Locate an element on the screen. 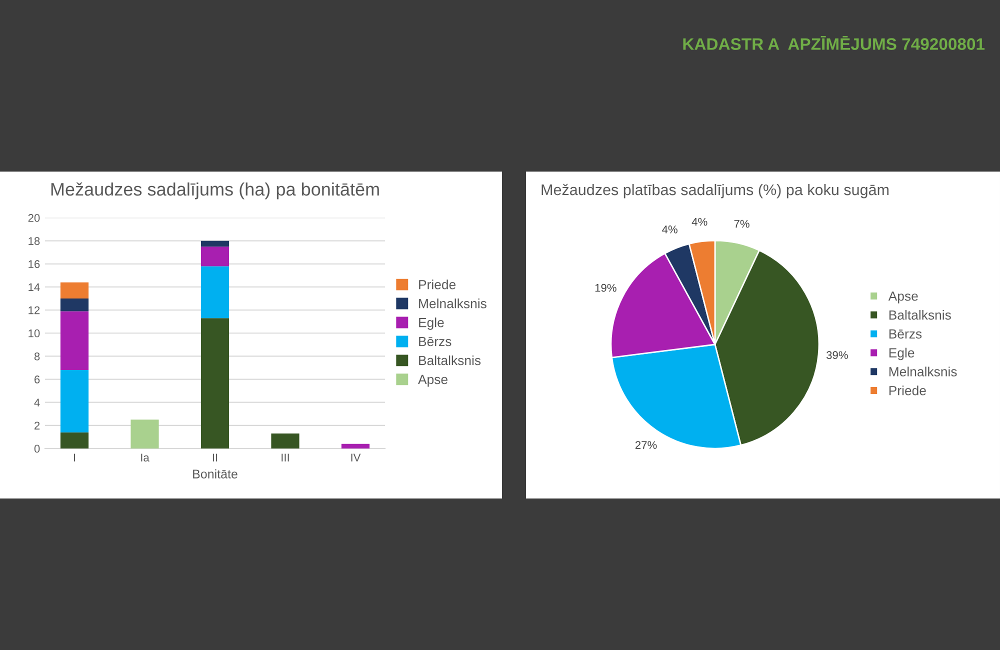 The image size is (1000, 650). y-tick-label: 0 is located at coordinates (37, 448).